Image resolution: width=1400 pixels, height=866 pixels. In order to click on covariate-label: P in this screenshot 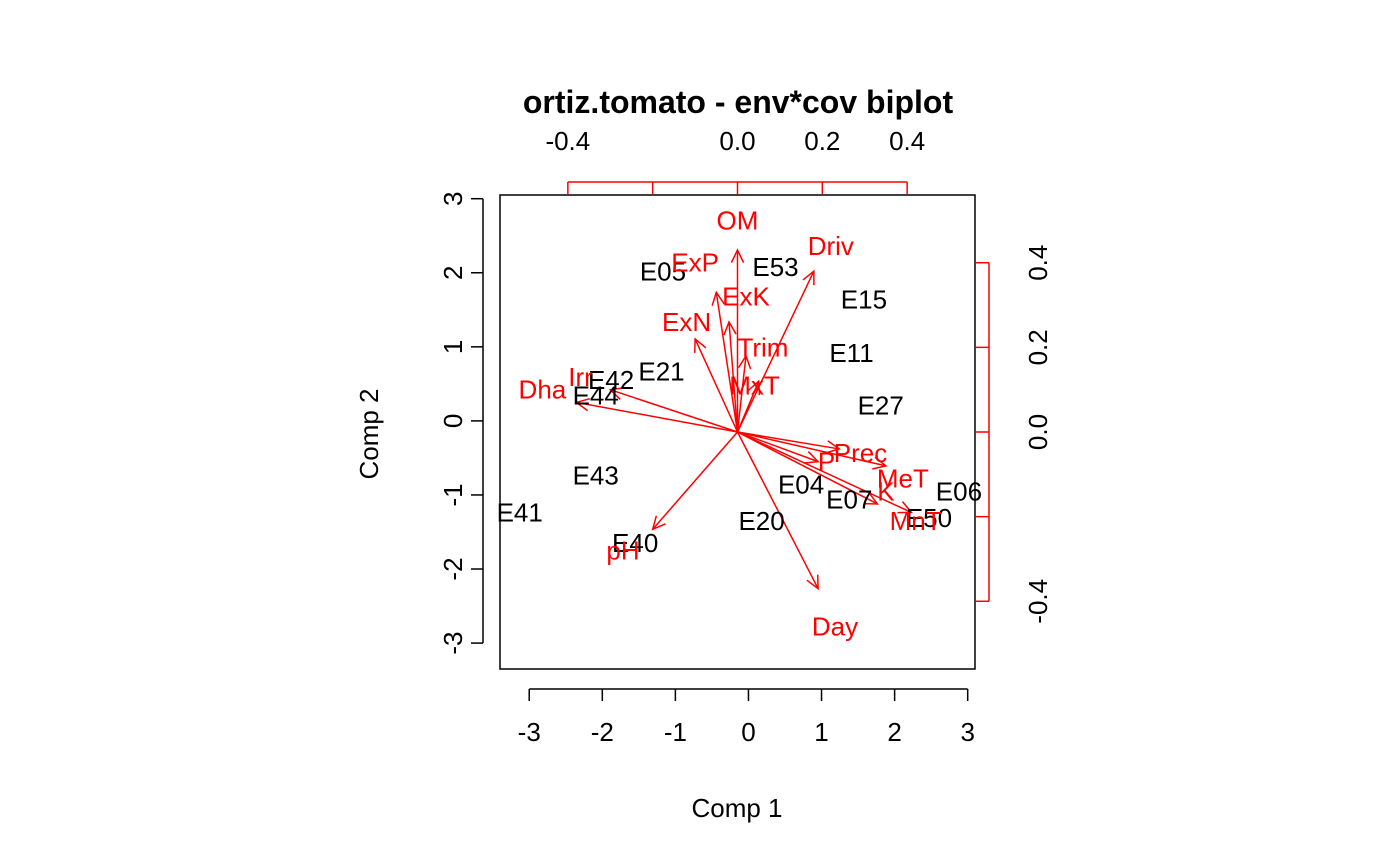, I will do `click(826, 462)`.